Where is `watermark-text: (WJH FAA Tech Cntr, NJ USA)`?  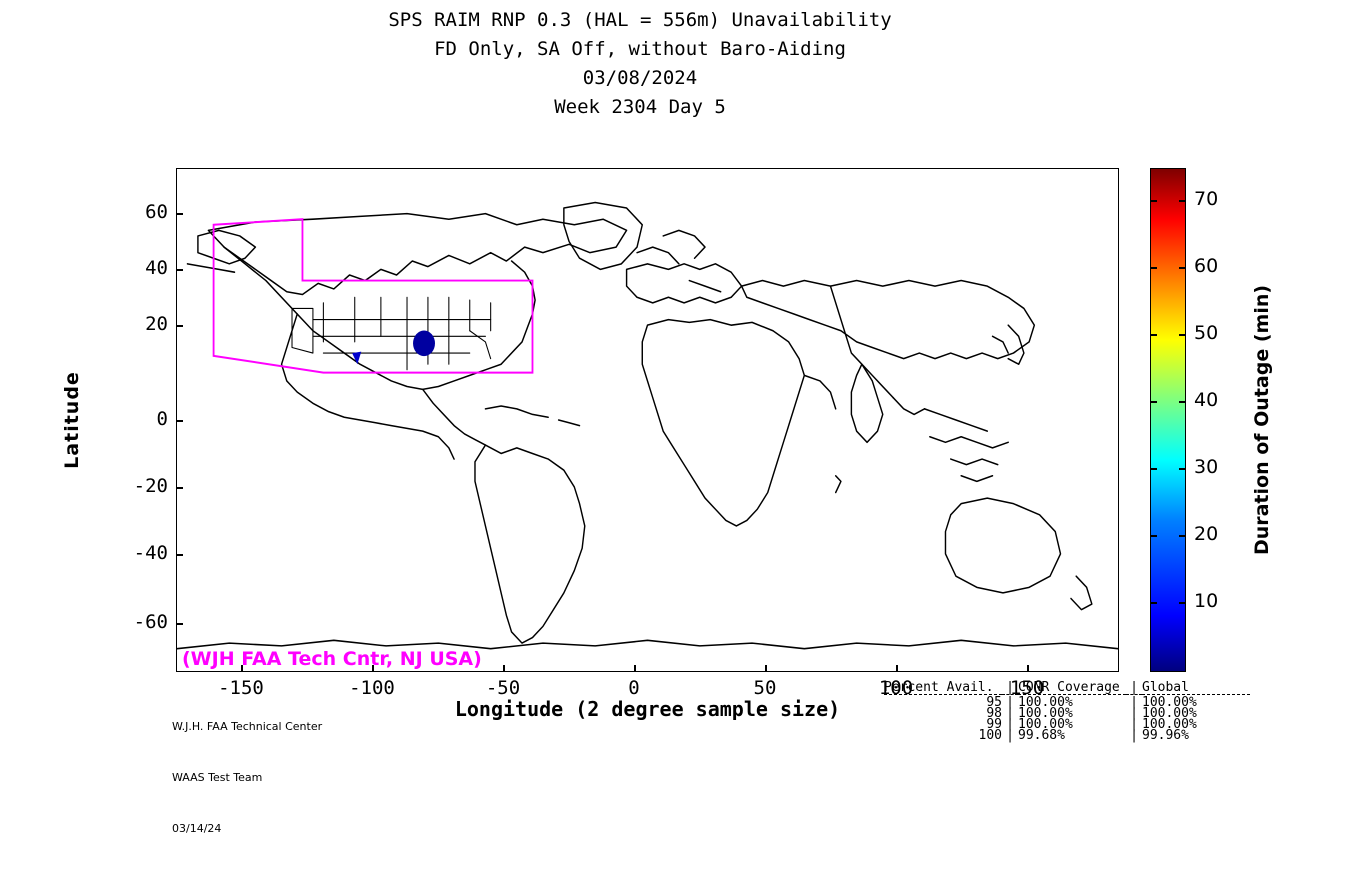 watermark-text: (WJH FAA Tech Cntr, NJ USA) is located at coordinates (332, 659).